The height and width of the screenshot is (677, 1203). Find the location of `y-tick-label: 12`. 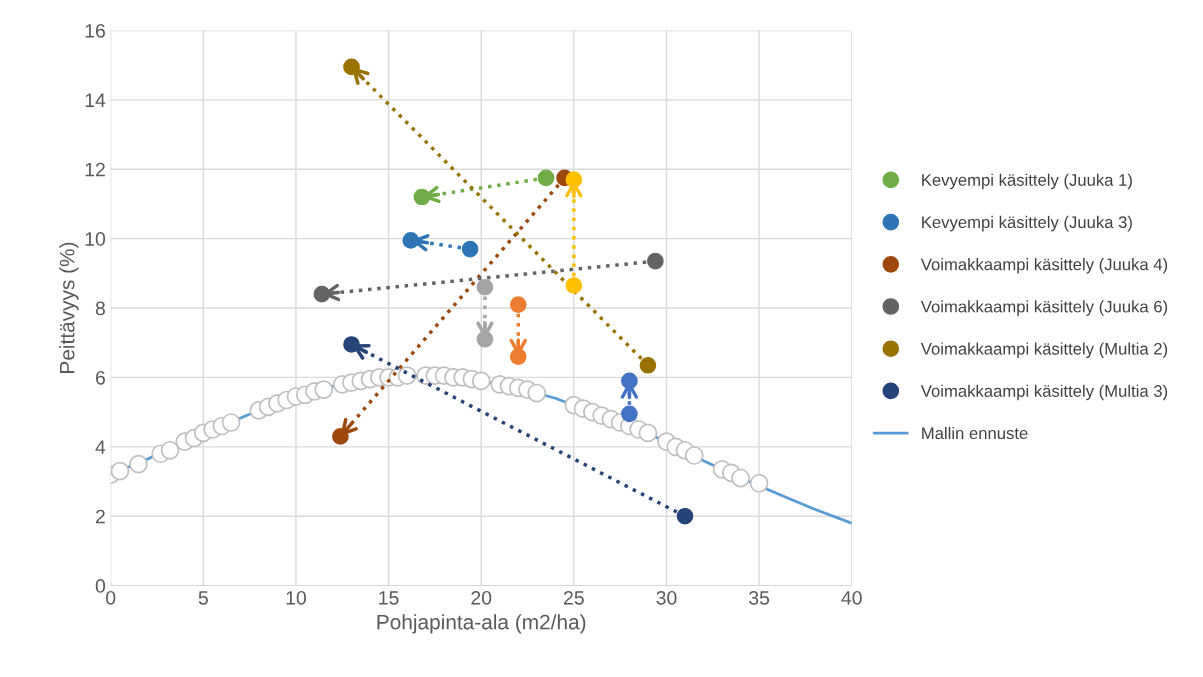

y-tick-label: 12 is located at coordinates (95, 169).